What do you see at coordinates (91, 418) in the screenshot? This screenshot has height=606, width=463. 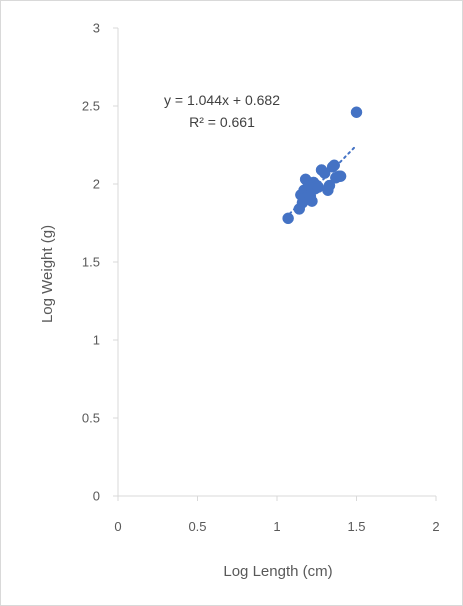 I see `y-tick-label: 0.5` at bounding box center [91, 418].